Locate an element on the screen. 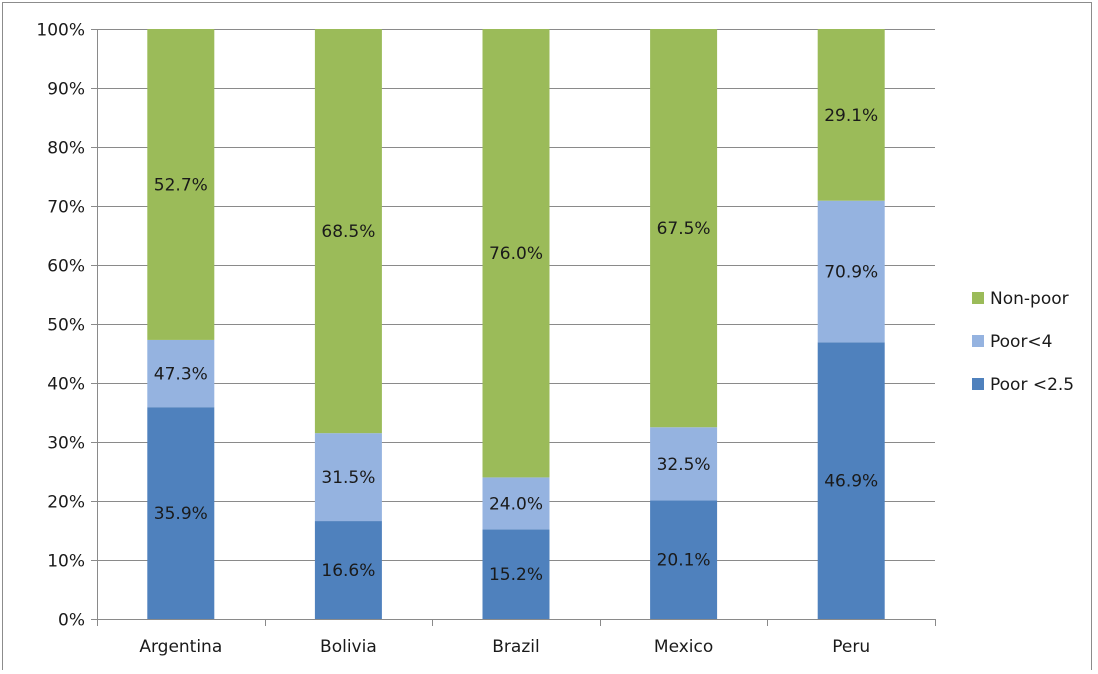 The height and width of the screenshot is (674, 1098). x-tick-label: Argentina is located at coordinates (180, 647).